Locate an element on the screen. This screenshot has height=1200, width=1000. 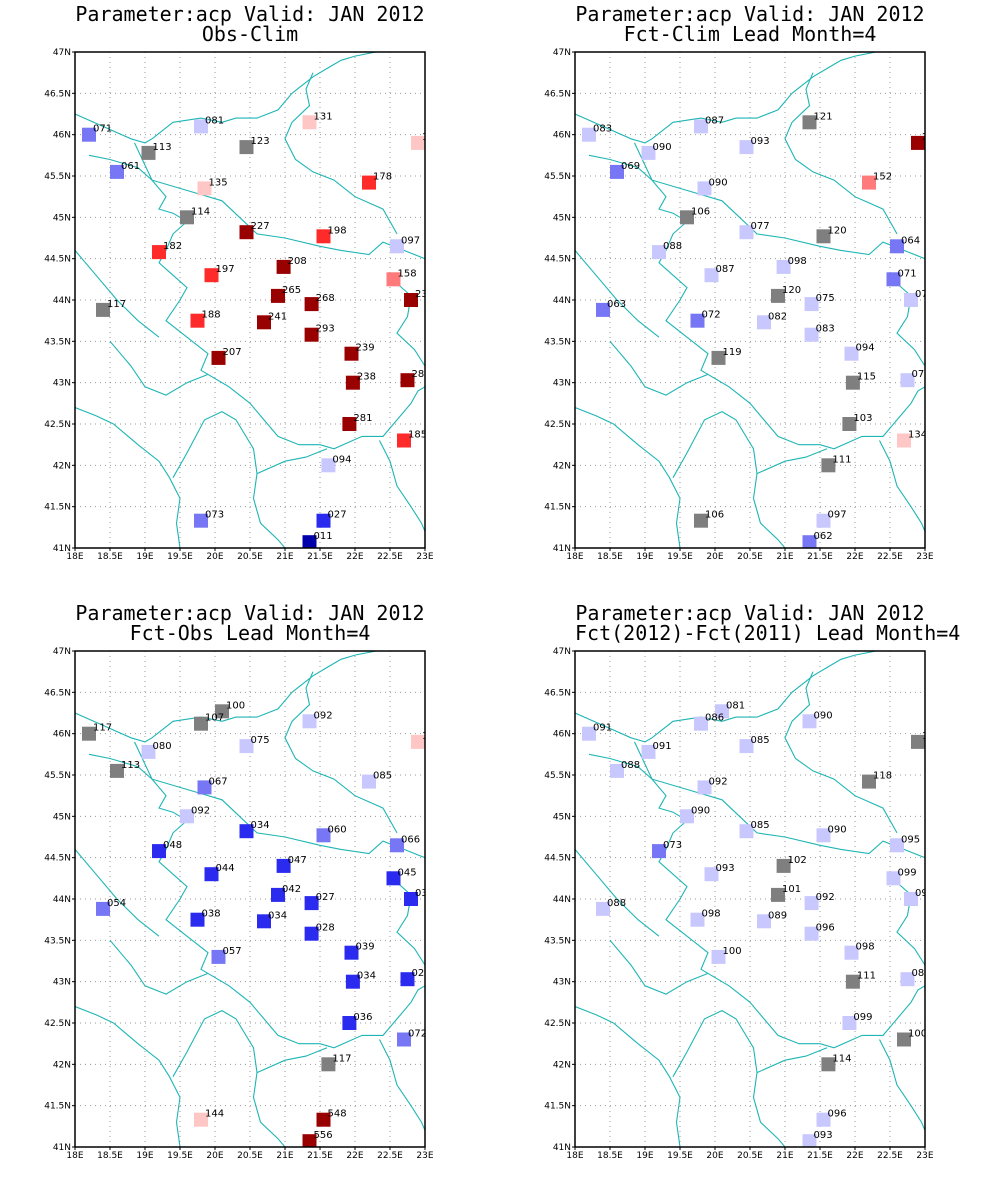
station-value: 098 is located at coordinates (797, 261).